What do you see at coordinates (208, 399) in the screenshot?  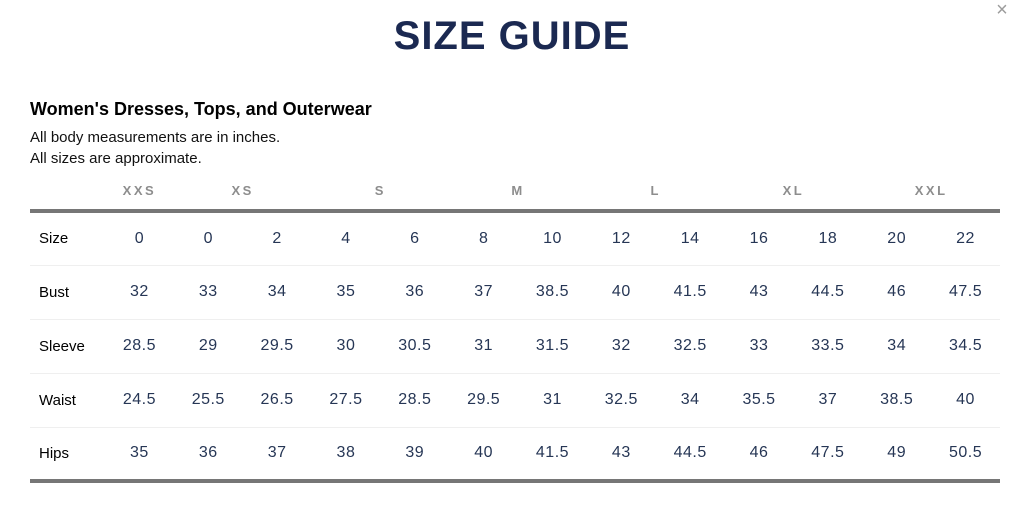 I see `measurement-cell: 25.5` at bounding box center [208, 399].